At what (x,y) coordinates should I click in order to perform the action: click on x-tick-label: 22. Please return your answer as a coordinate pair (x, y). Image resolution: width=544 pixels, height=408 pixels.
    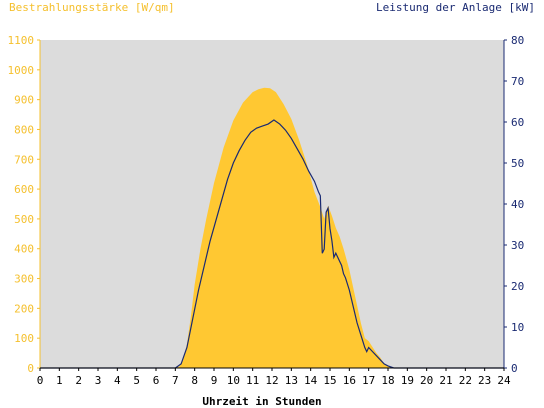
    Looking at the image, I should click on (465, 380).